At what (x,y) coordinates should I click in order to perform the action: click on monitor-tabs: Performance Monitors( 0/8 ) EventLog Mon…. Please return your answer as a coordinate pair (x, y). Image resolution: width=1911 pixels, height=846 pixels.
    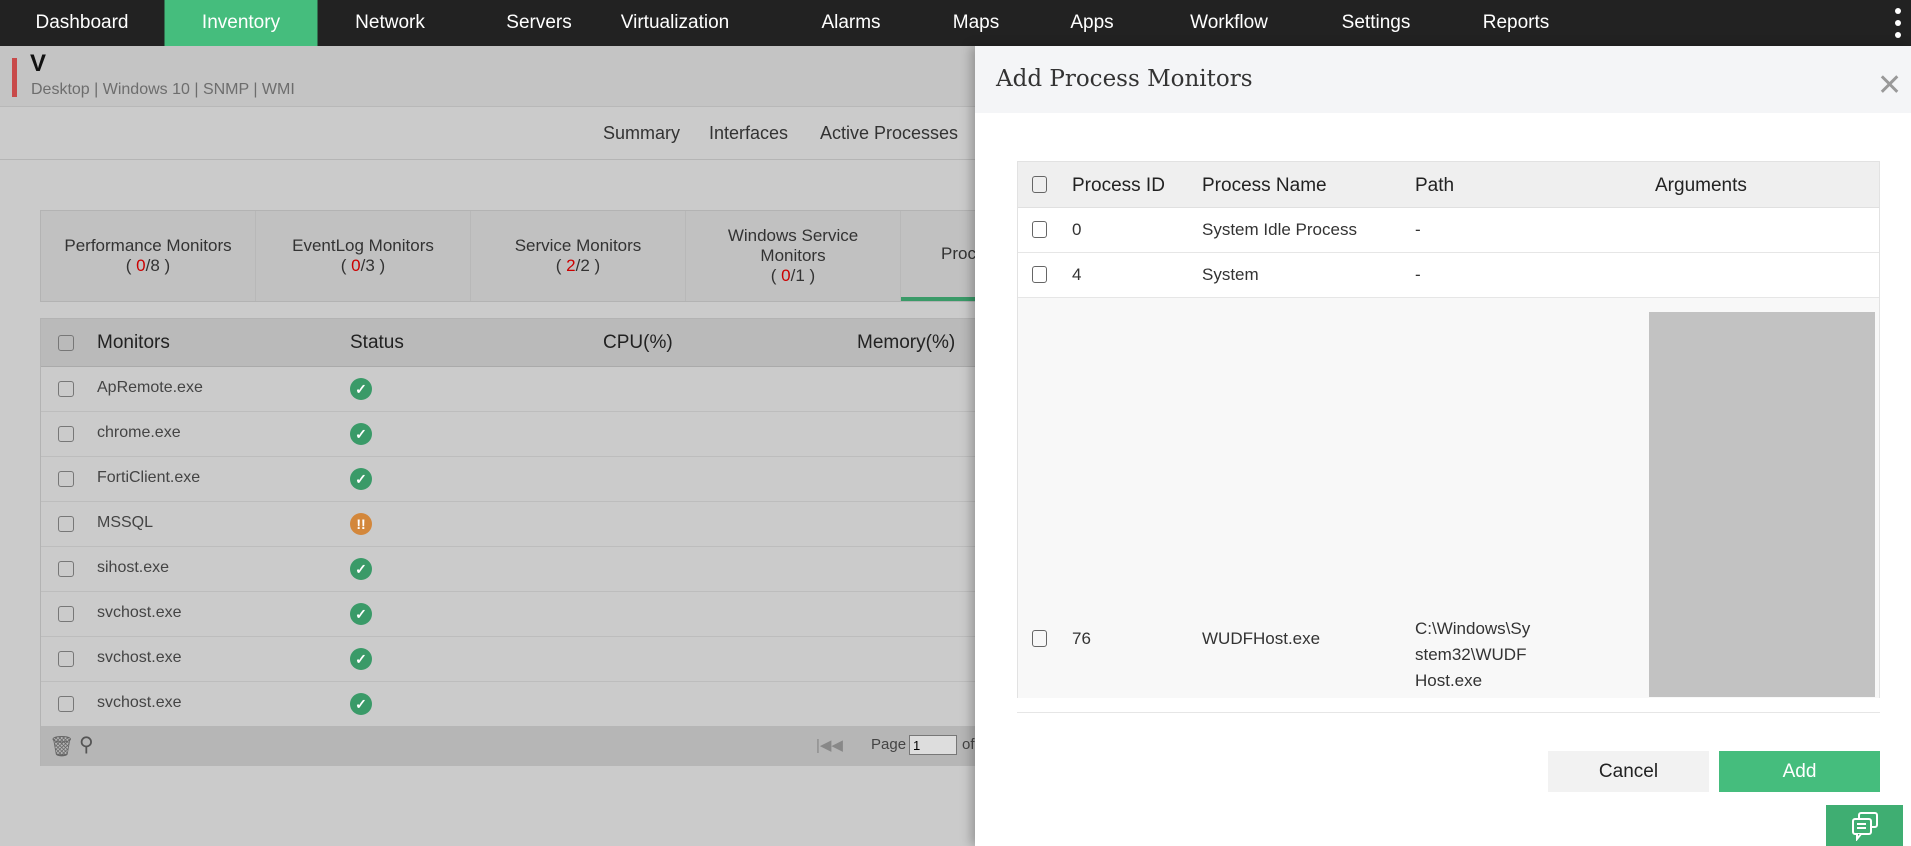
    Looking at the image, I should click on (508, 256).